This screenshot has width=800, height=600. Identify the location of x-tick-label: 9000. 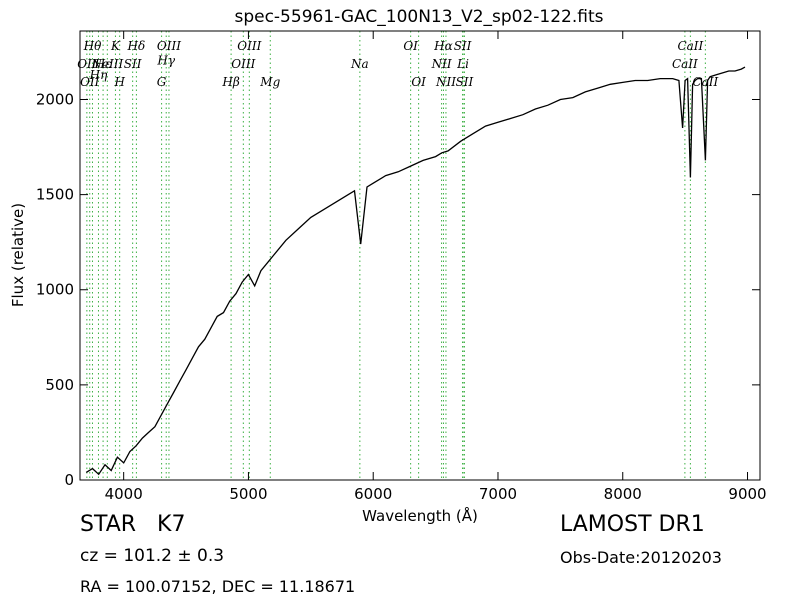
(747, 494).